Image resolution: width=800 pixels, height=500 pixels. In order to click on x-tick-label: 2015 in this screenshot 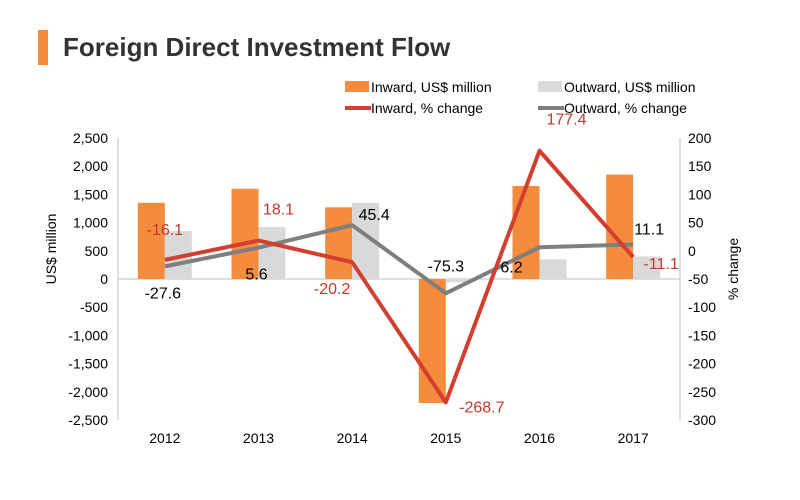, I will do `click(445, 438)`.